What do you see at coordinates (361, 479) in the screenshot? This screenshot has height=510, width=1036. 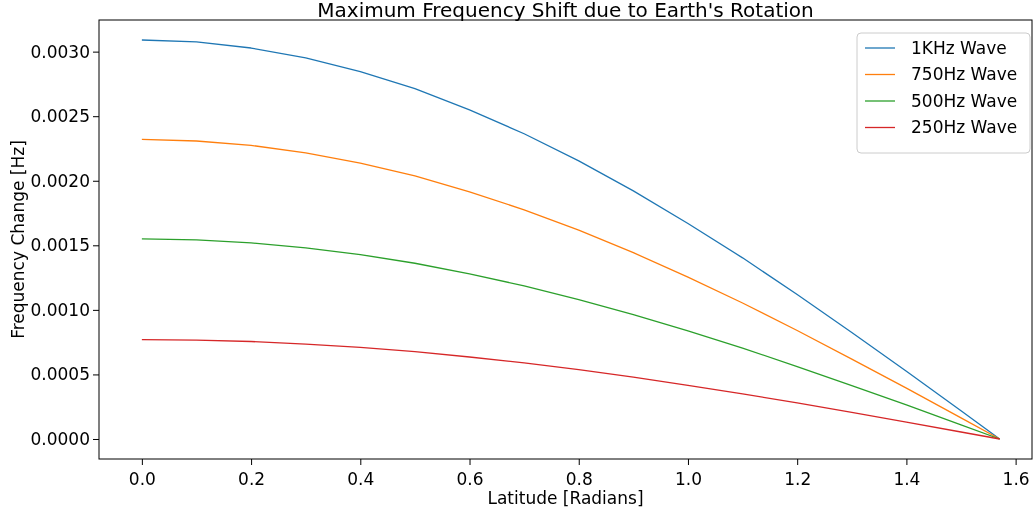 I see `x-tick-label: 0.4` at bounding box center [361, 479].